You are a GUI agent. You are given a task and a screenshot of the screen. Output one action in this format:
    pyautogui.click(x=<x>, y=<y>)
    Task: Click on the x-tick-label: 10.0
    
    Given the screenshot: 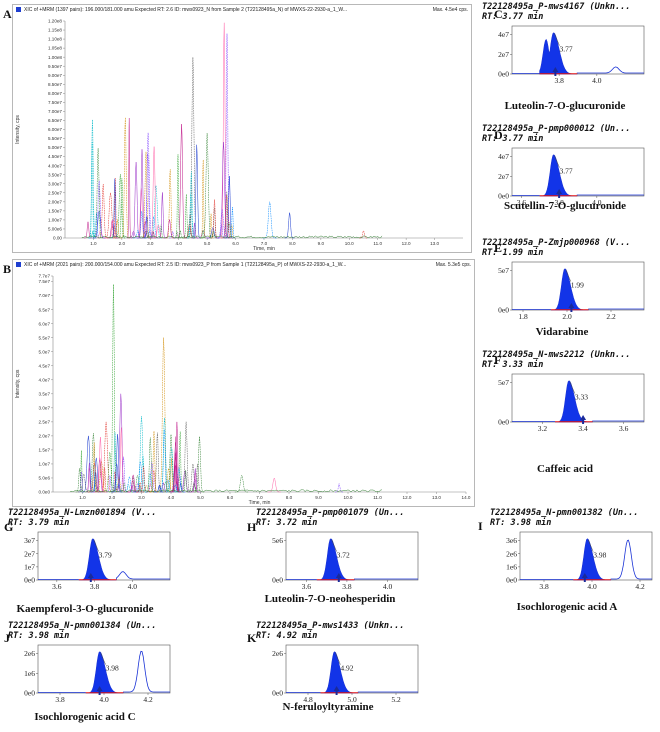 What is the action you would take?
    pyautogui.click(x=349, y=243)
    